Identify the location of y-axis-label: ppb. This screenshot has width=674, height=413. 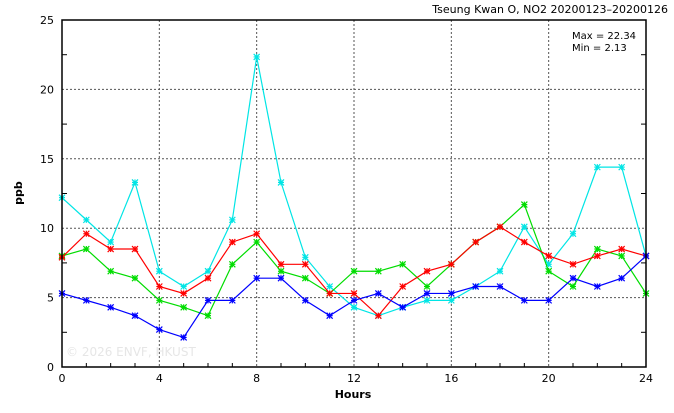
(18, 193).